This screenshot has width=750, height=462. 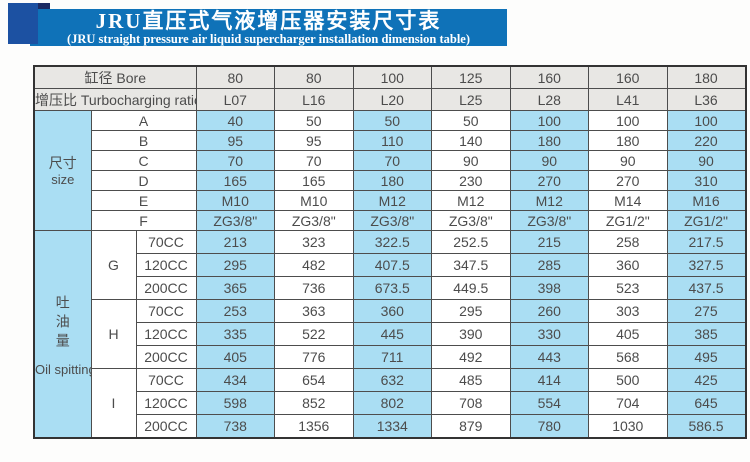 I want to click on table-row: C 70 70 70 90 90 90 90, so click(x=390, y=160).